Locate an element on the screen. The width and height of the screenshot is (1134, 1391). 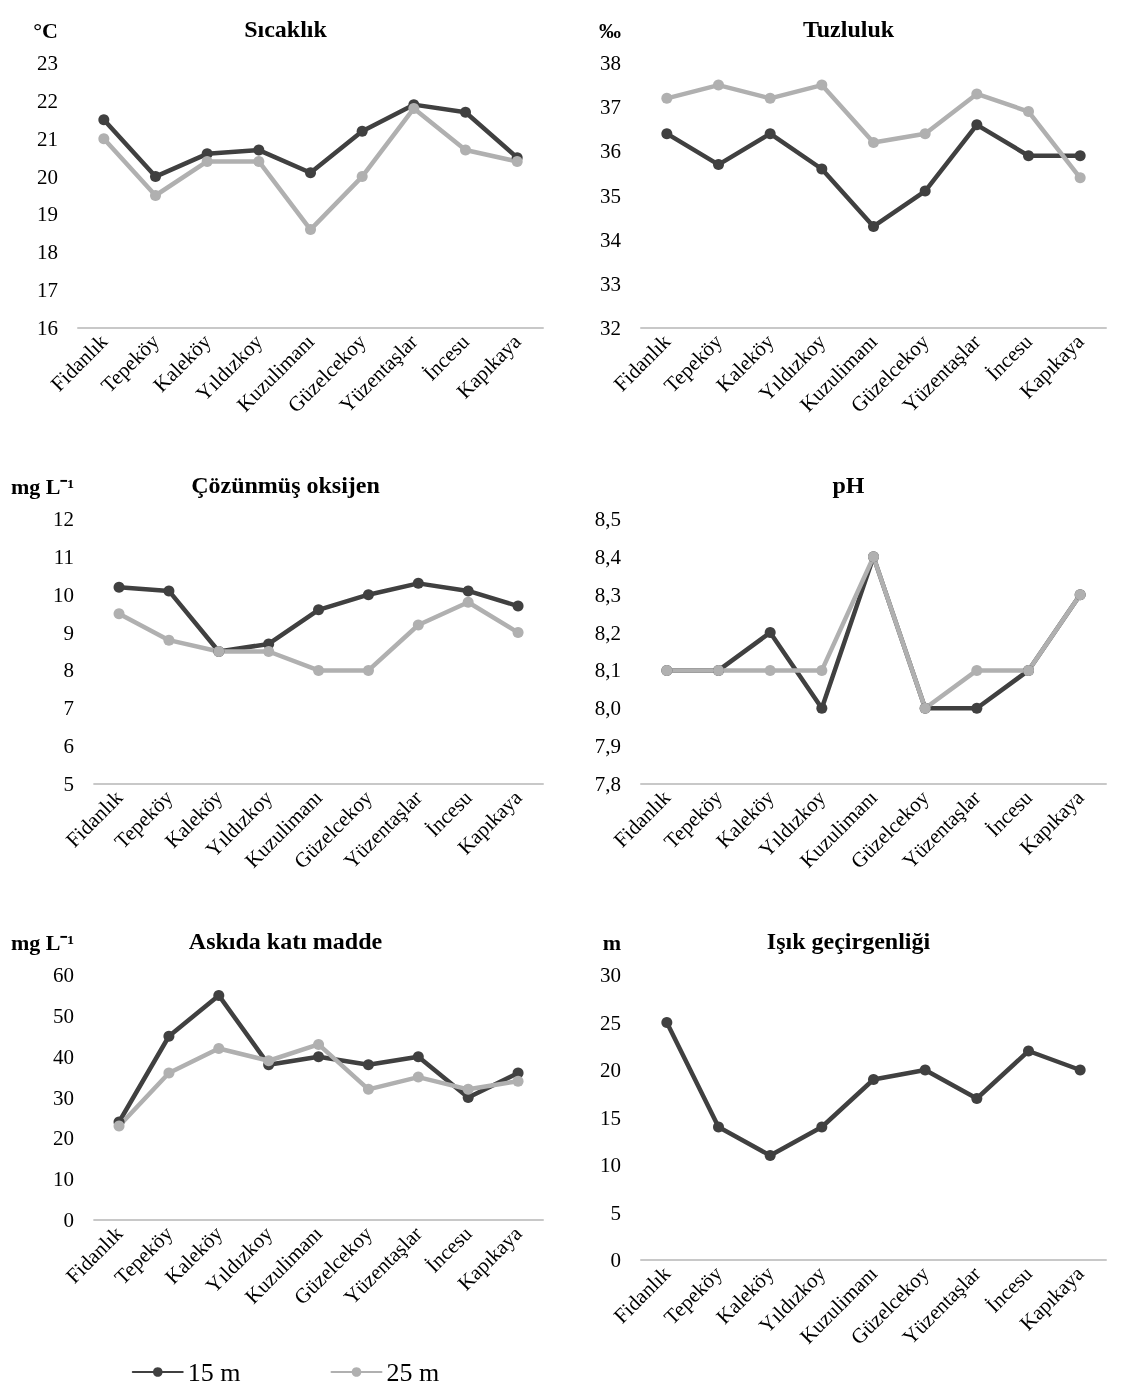
y-tick-label: 15 is located at coordinates (610, 1117).